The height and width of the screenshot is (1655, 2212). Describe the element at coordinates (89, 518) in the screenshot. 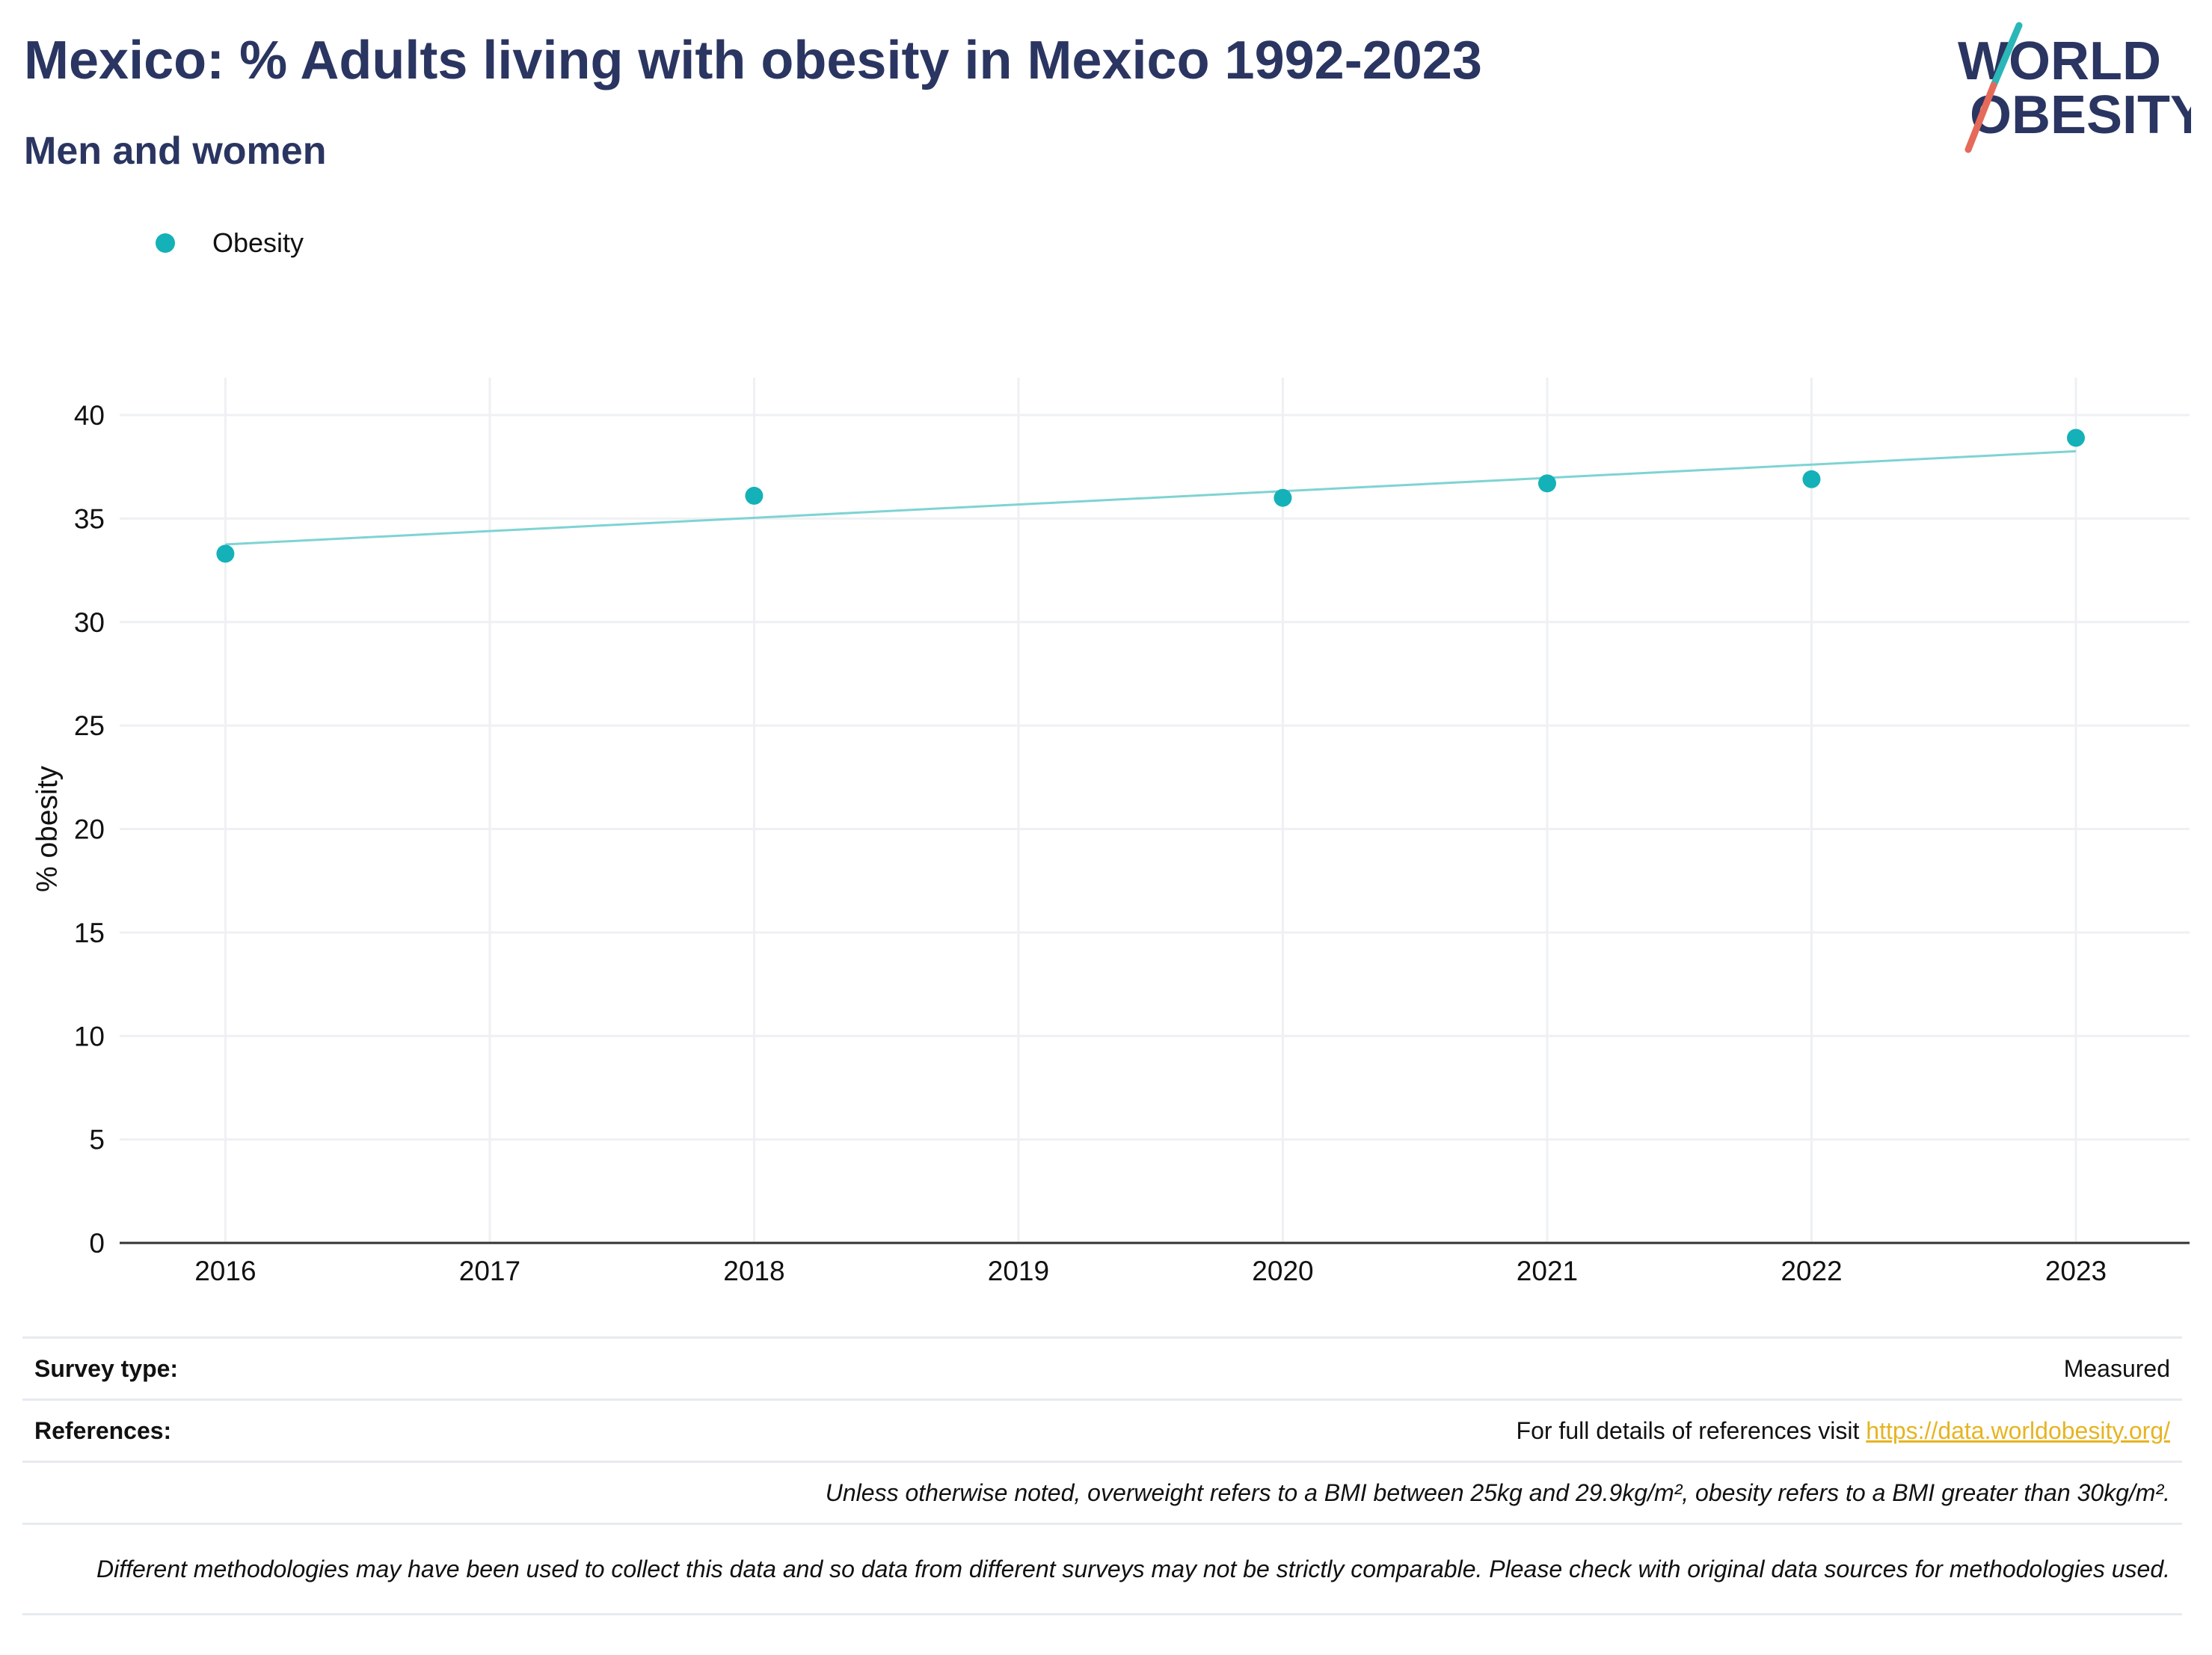

I see `y-tick-label: 35` at that location.